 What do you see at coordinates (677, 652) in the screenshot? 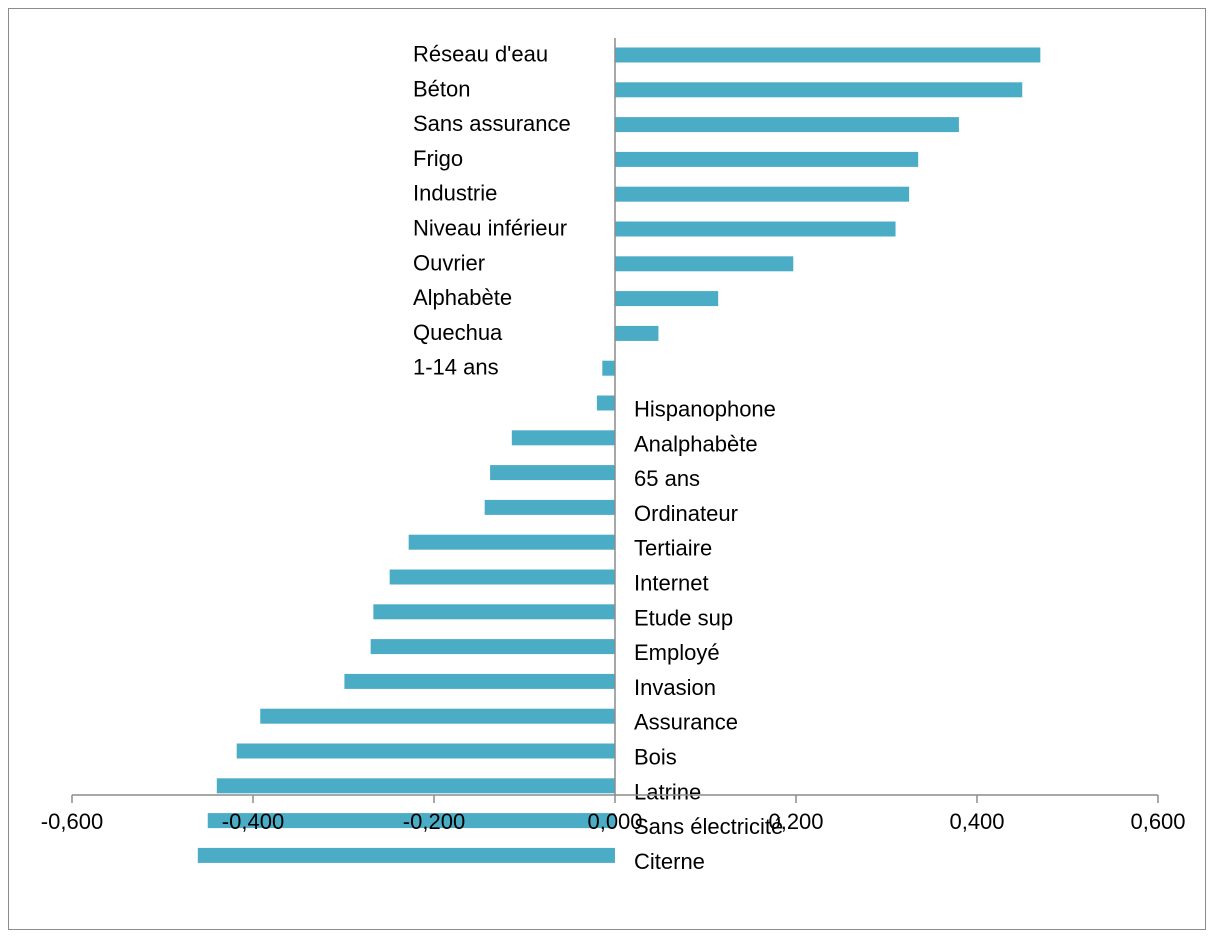
I see `category-label: Employé` at bounding box center [677, 652].